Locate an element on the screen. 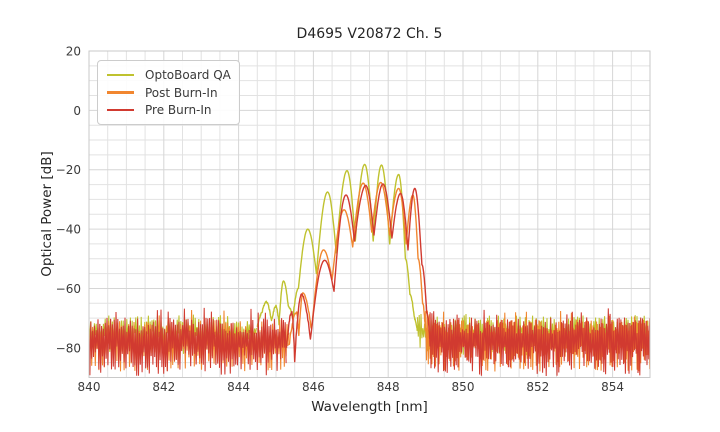  y-tick-label: −40 is located at coordinates (68, 230).